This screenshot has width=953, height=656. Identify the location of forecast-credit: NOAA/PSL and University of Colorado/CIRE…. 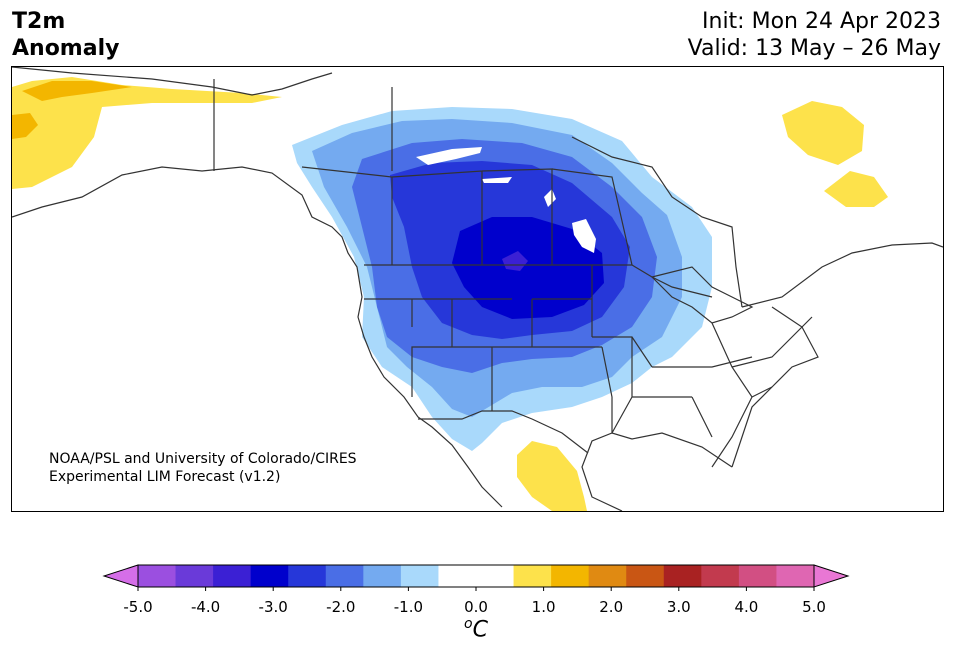
(203, 468).